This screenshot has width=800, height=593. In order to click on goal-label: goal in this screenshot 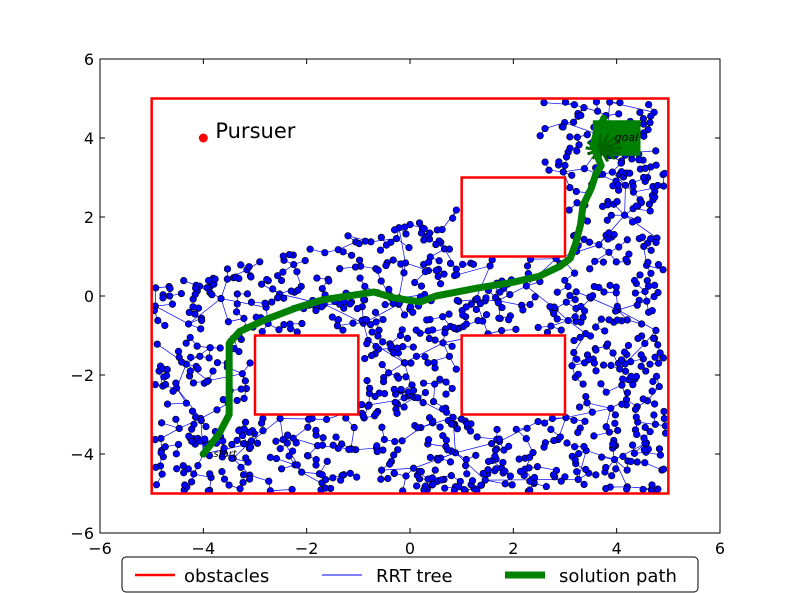, I will do `click(627, 137)`.